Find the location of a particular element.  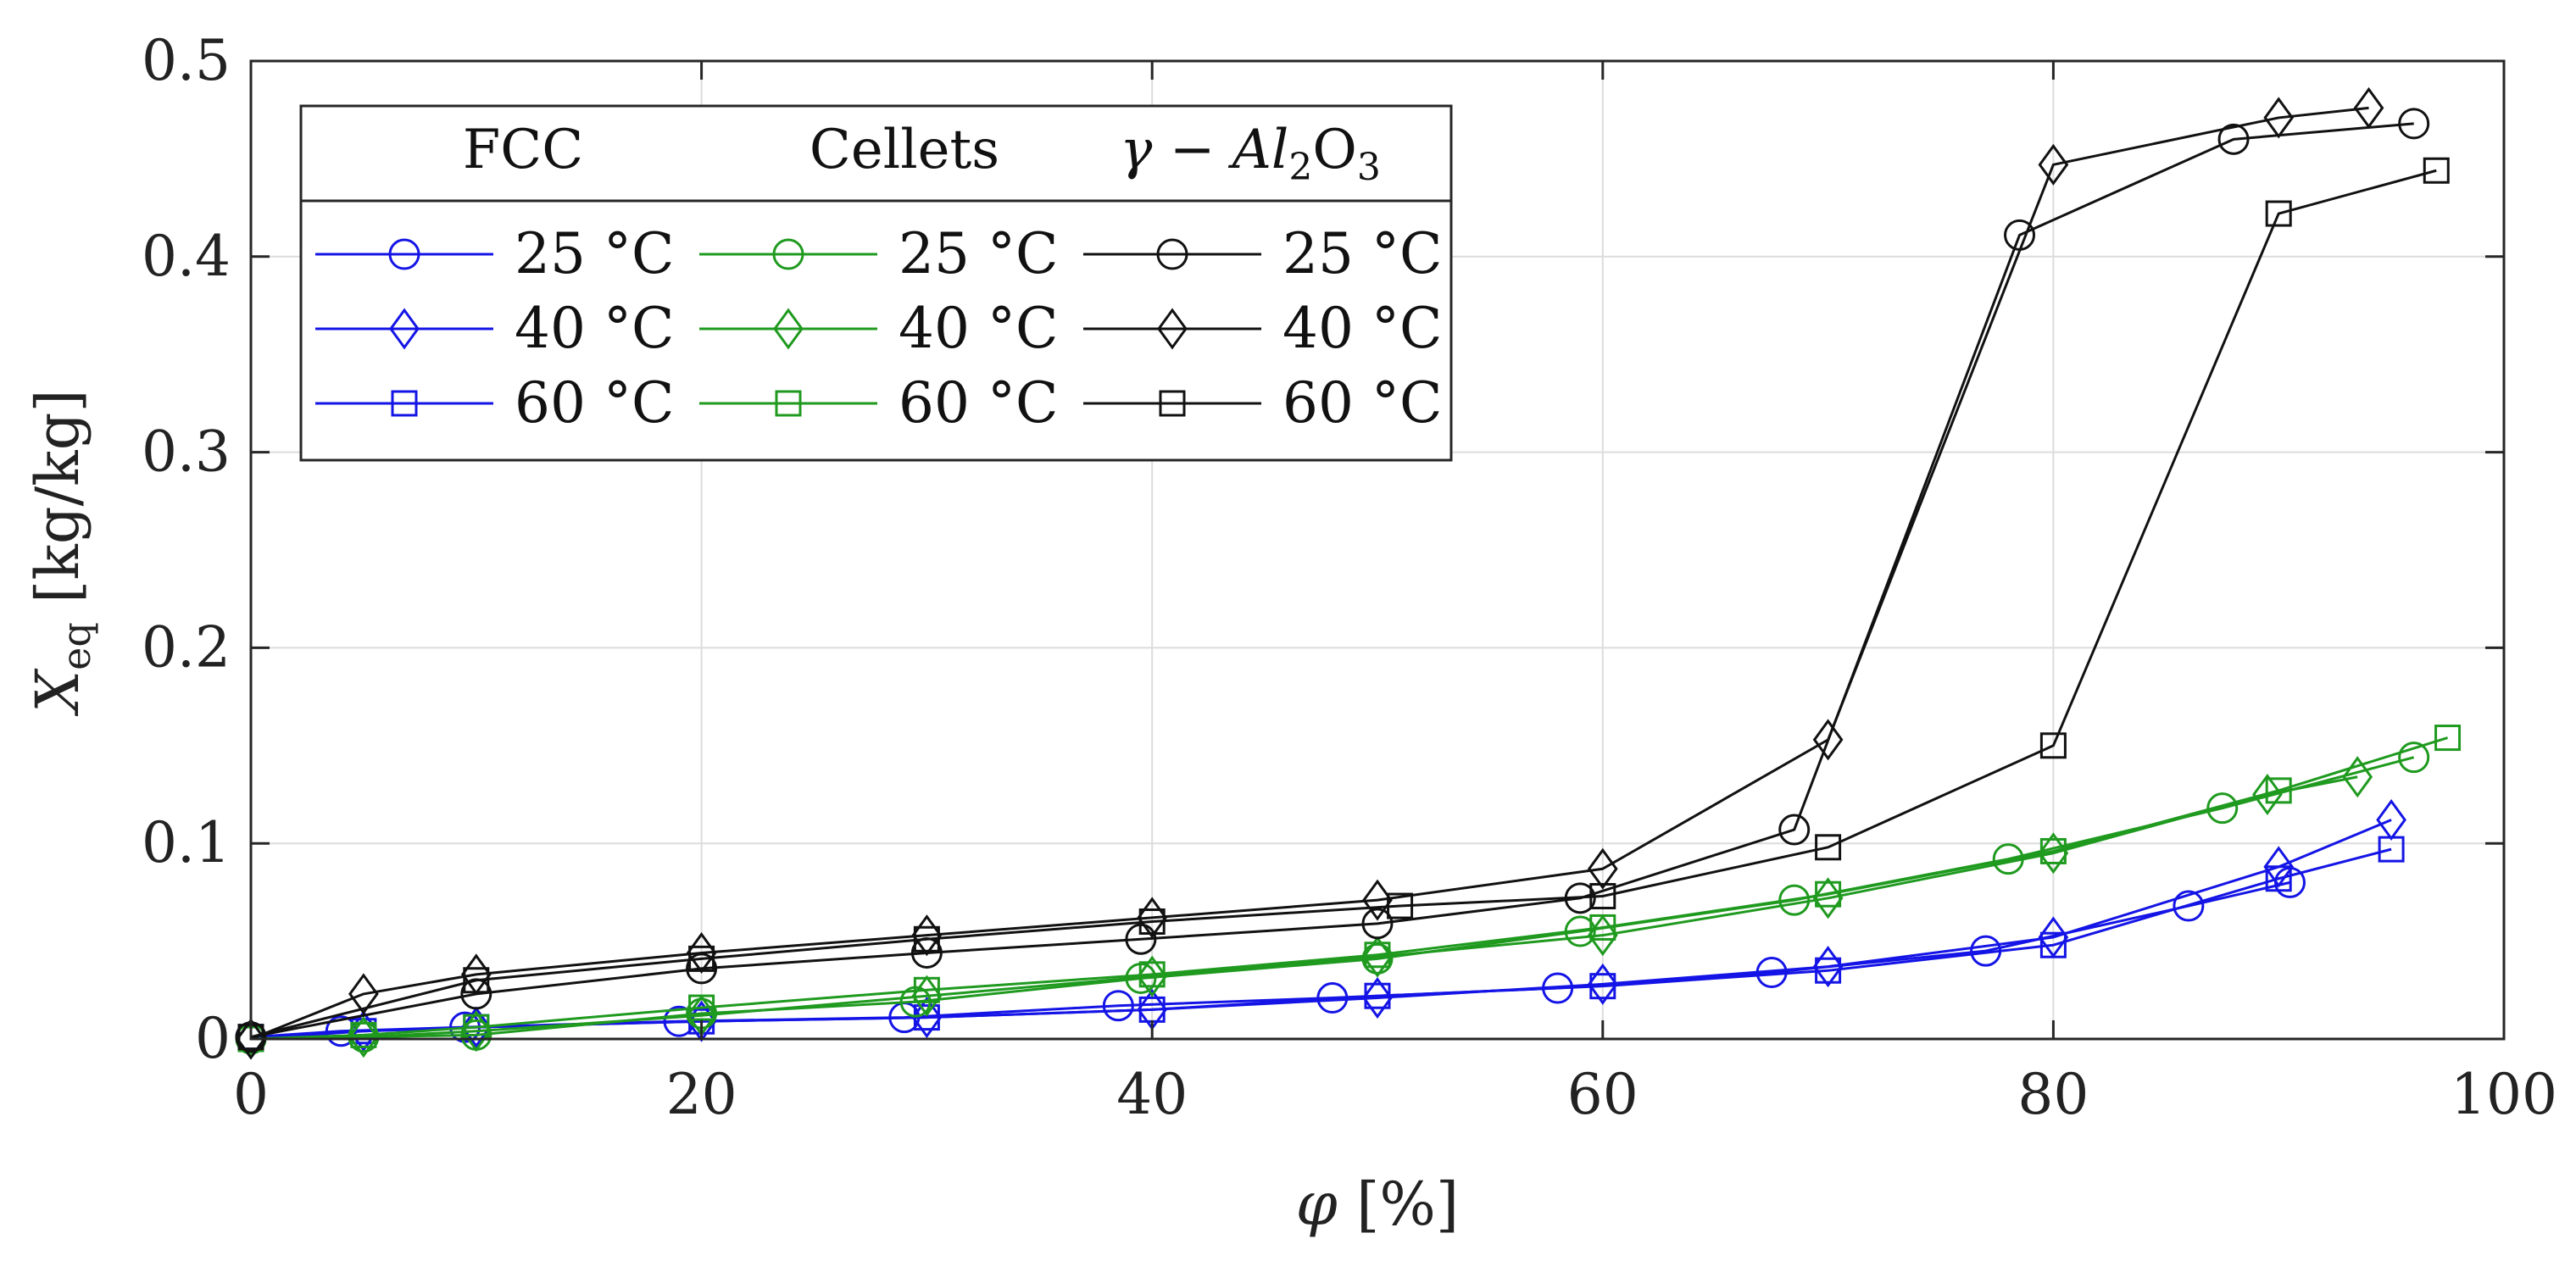

x-tick-label: 60 is located at coordinates (1603, 1095).